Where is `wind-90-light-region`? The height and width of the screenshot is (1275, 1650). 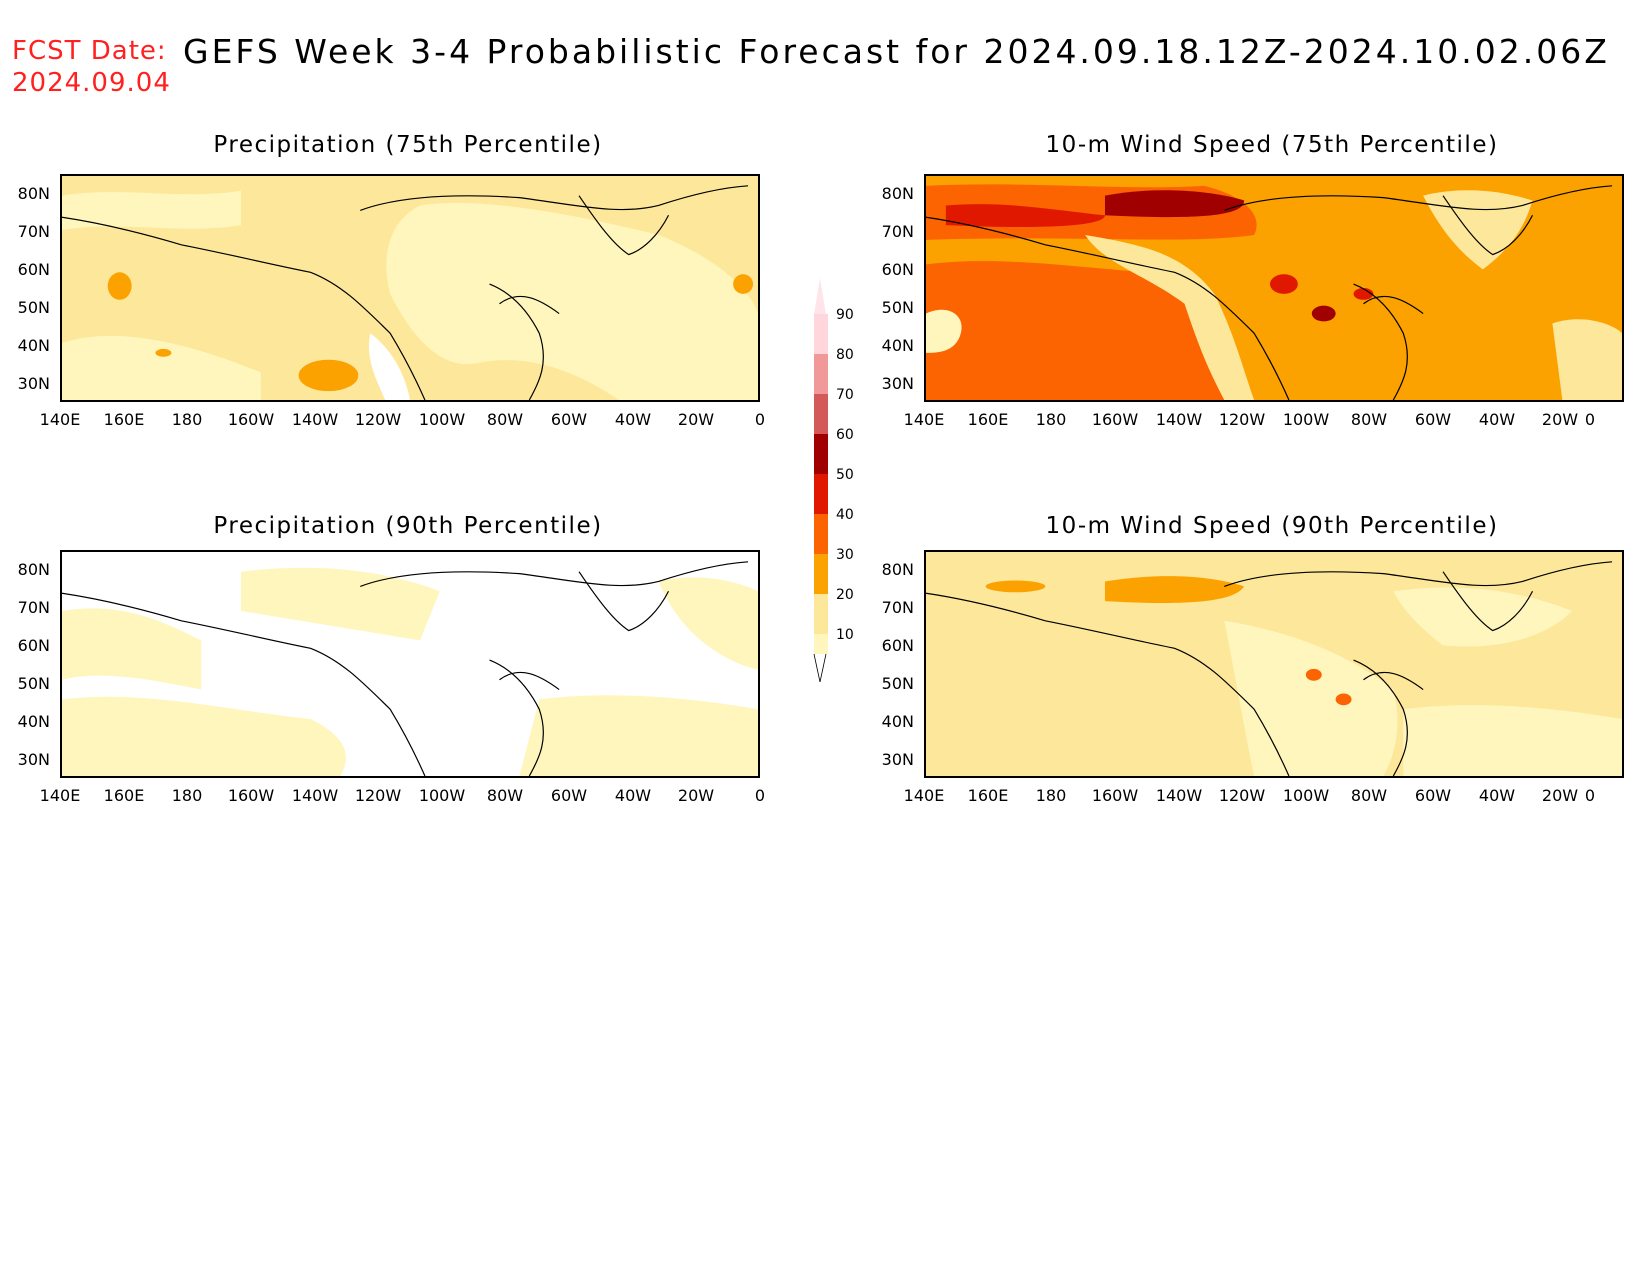 wind-90-light-region is located at coordinates (1483, 617).